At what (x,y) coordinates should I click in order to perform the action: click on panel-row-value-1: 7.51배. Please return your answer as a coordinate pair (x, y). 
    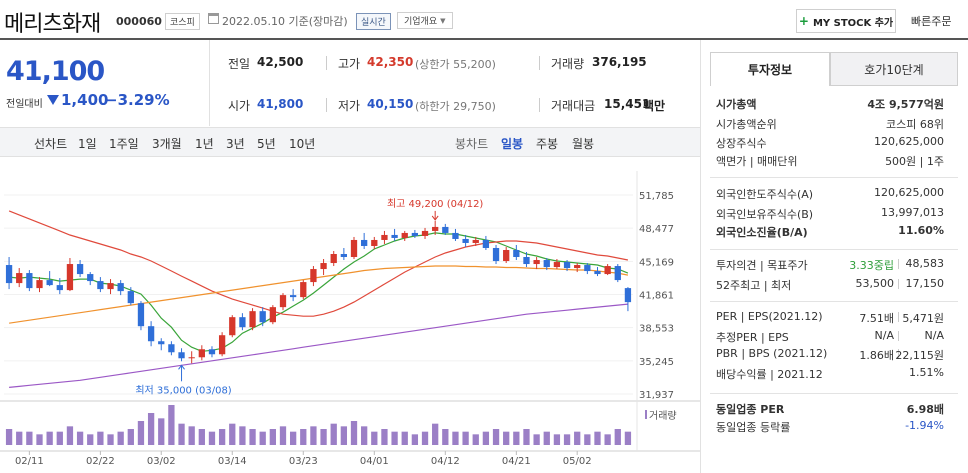
    Looking at the image, I should click on (876, 318).